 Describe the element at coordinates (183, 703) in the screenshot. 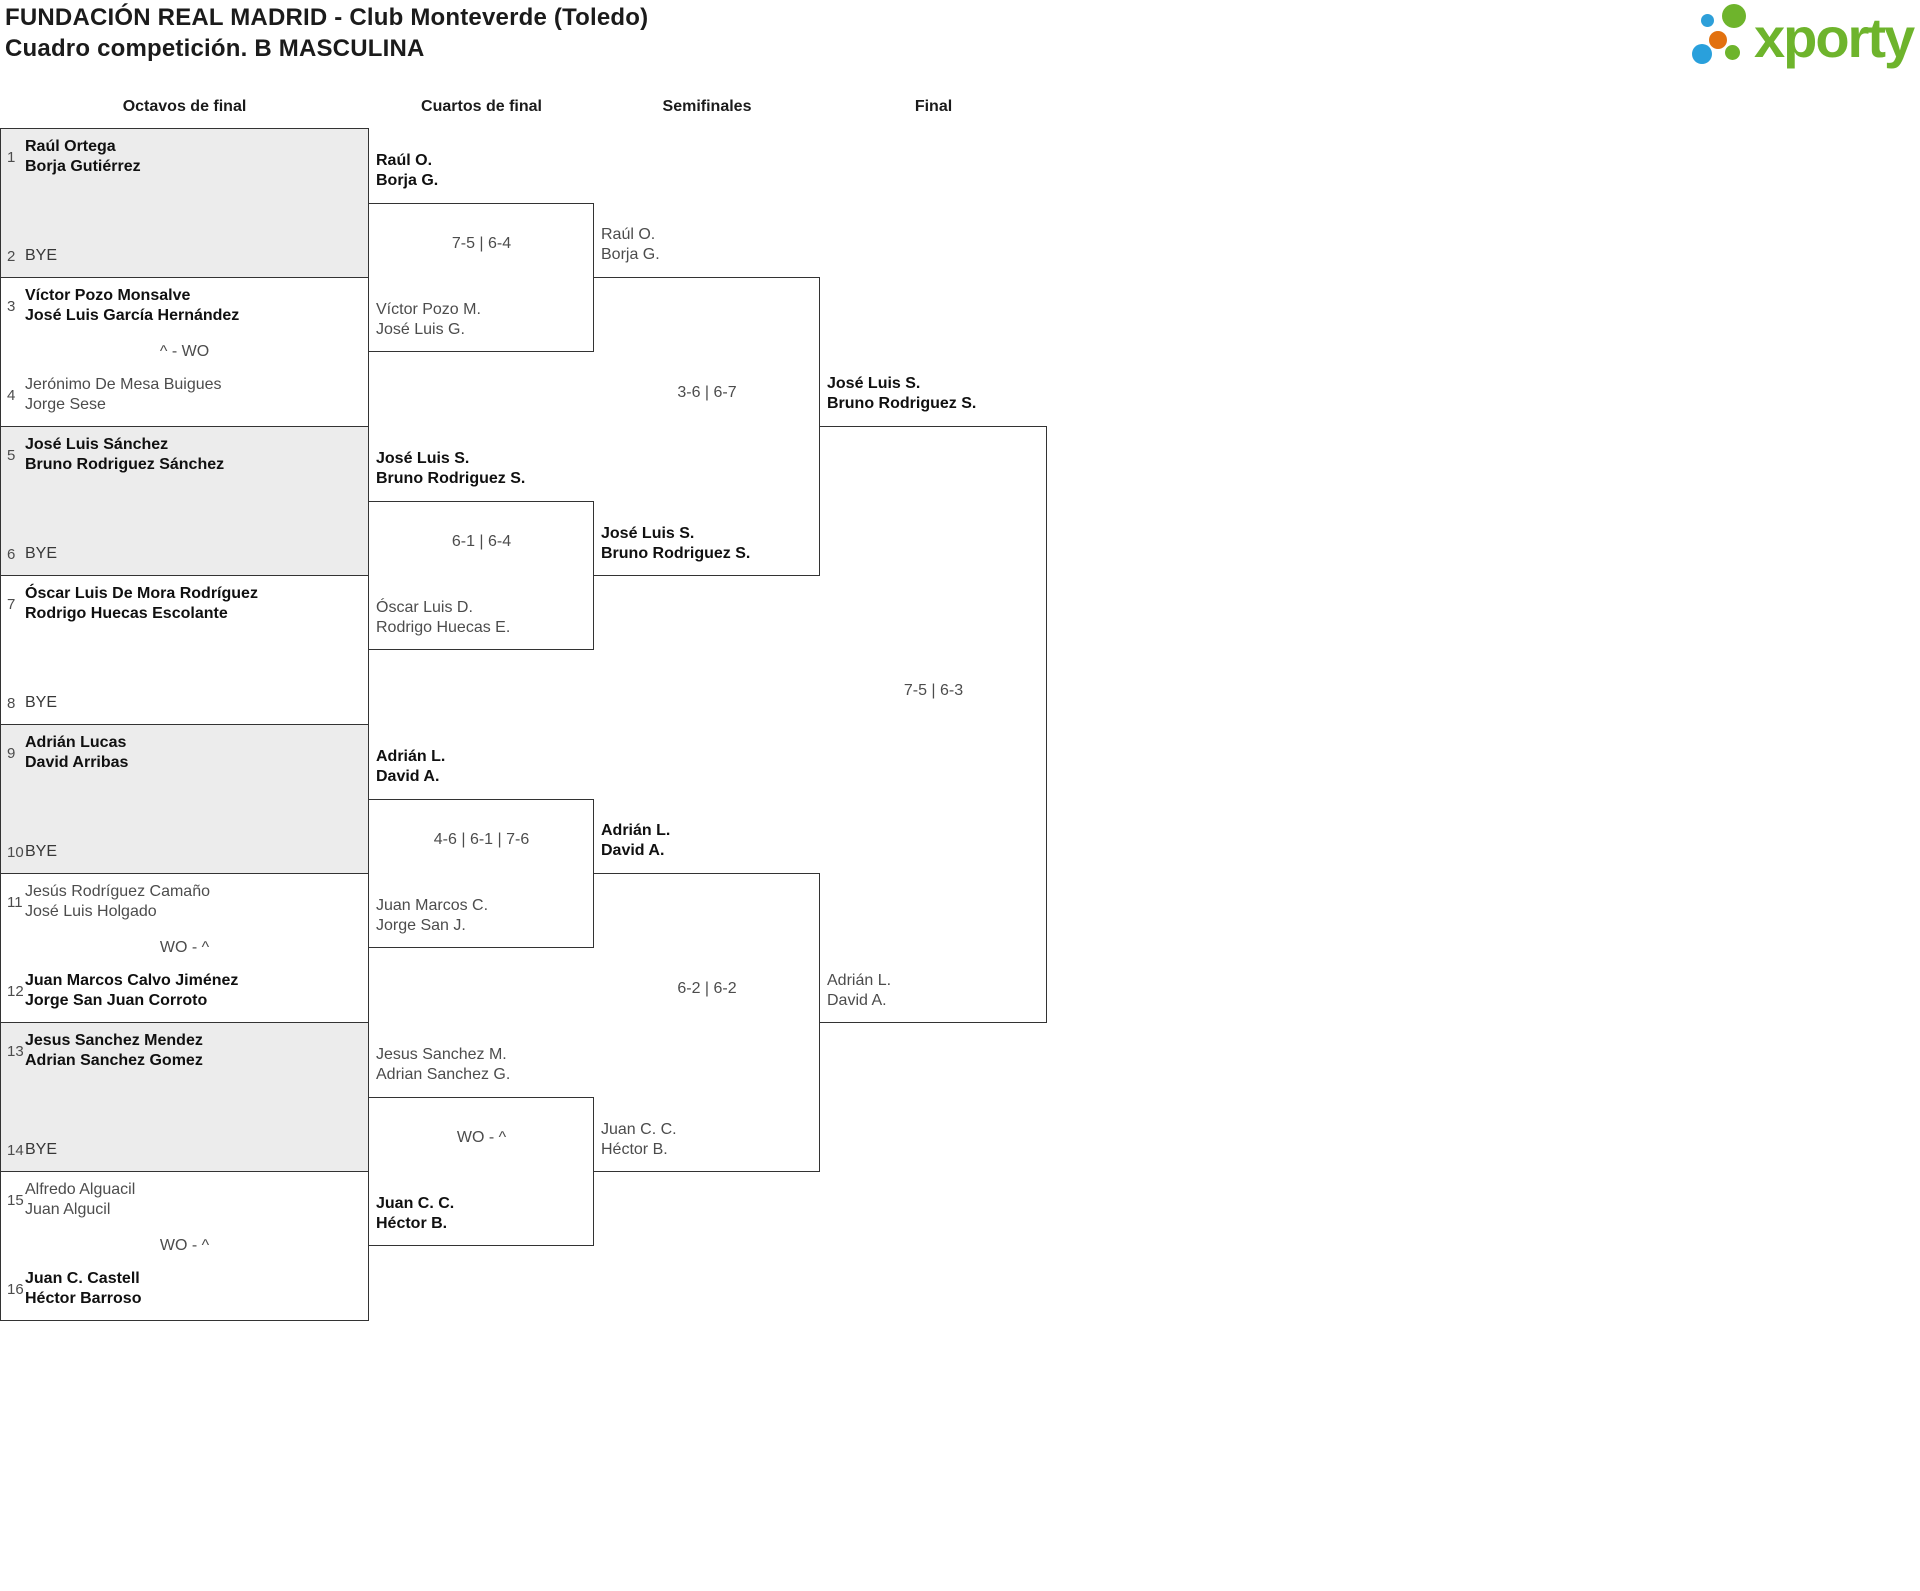

I see `team-entry: 8 BYE` at that location.